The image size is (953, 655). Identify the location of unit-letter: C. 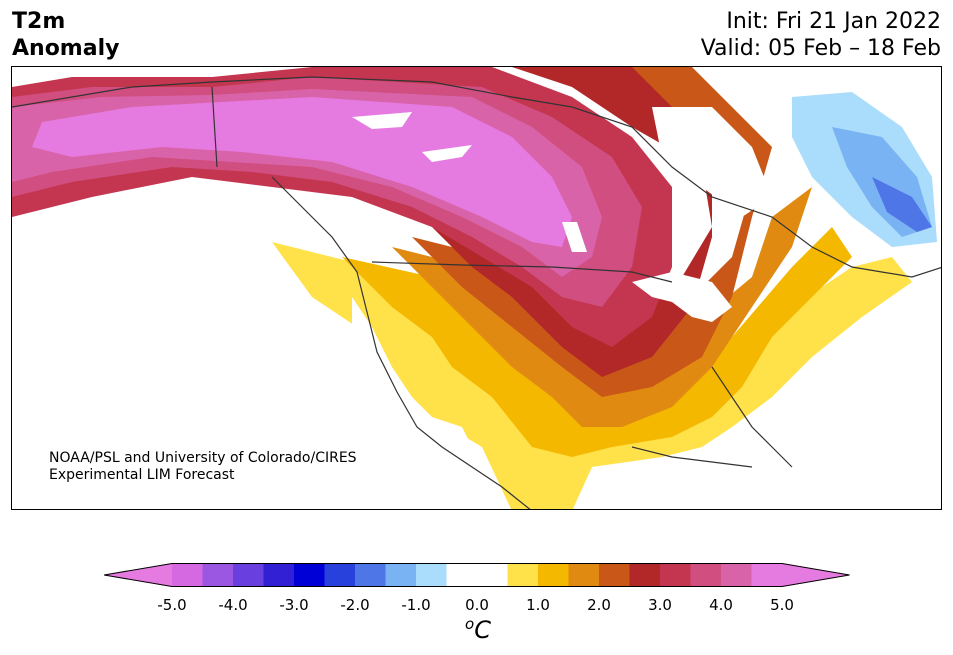
(482, 630).